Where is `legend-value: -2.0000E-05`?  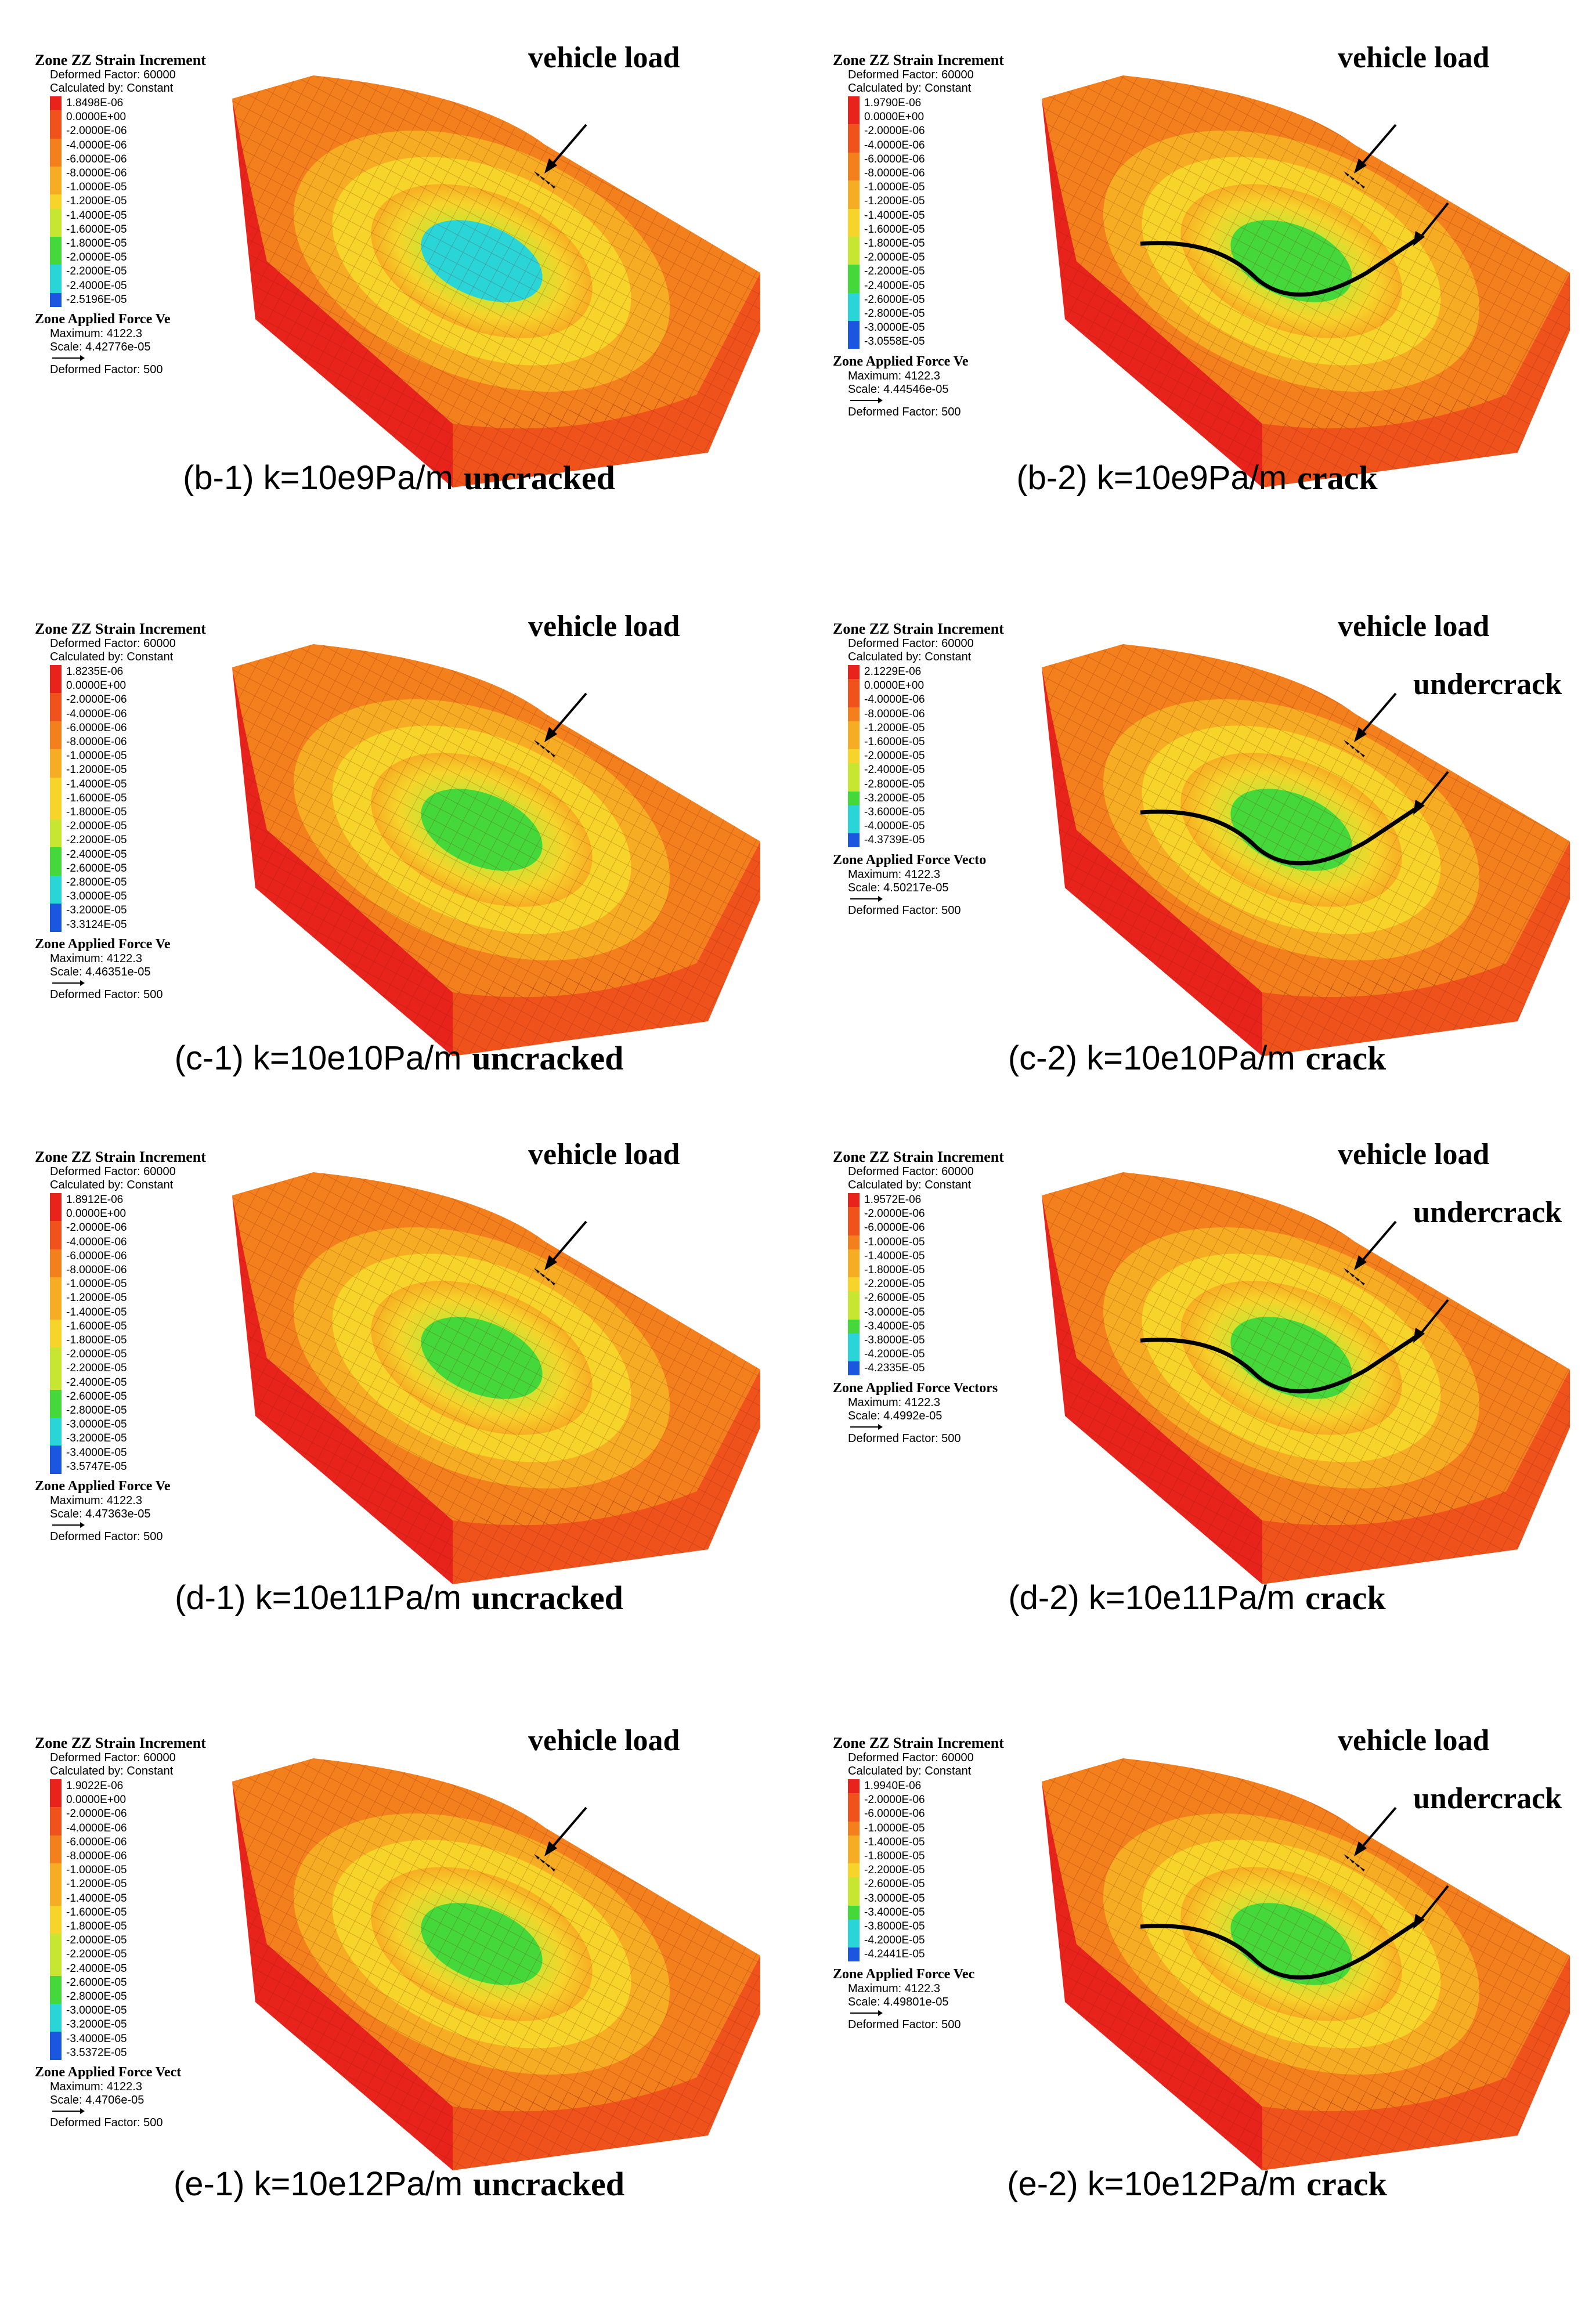
legend-value: -2.0000E-05 is located at coordinates (97, 826).